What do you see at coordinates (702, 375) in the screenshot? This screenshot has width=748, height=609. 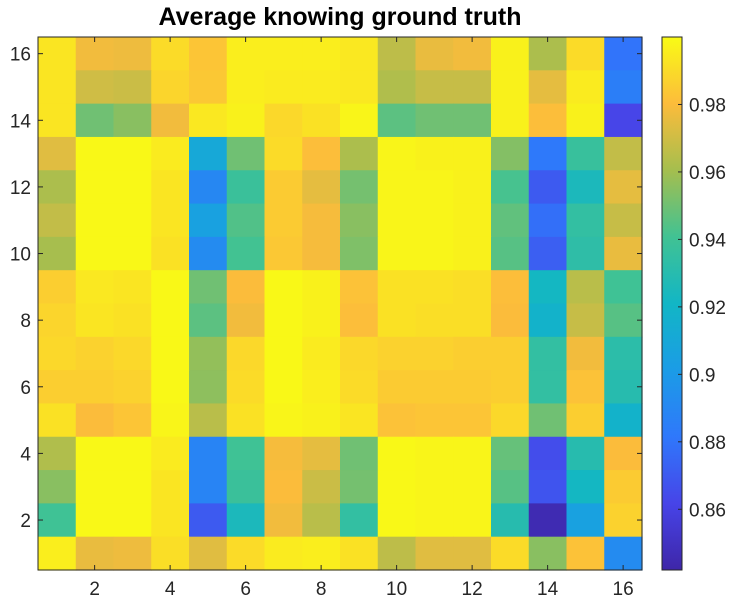 I see `colorbar-tick-label: 0.9` at bounding box center [702, 375].